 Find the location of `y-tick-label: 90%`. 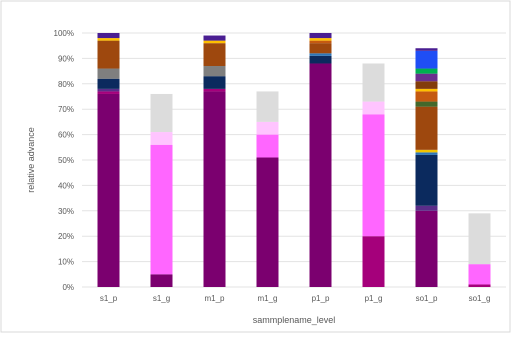

y-tick-label: 90% is located at coordinates (66, 58).